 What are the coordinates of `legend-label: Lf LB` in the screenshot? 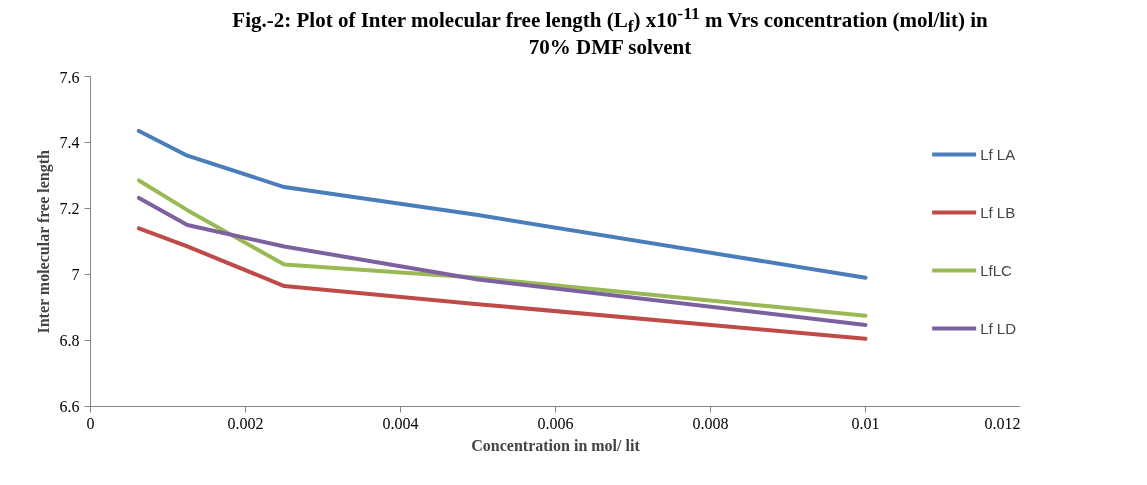 It's located at (998, 212).